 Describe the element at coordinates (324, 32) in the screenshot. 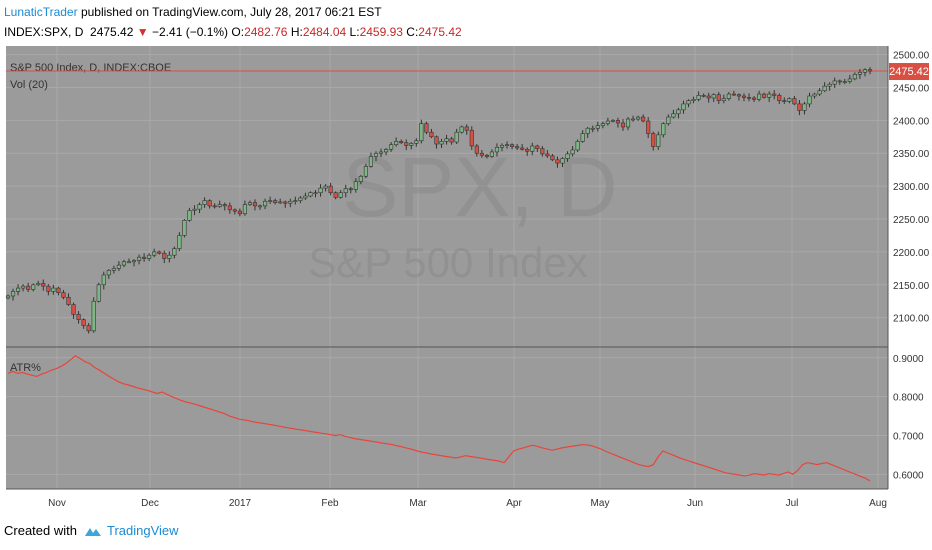

I see `high-value: 2484.04` at that location.